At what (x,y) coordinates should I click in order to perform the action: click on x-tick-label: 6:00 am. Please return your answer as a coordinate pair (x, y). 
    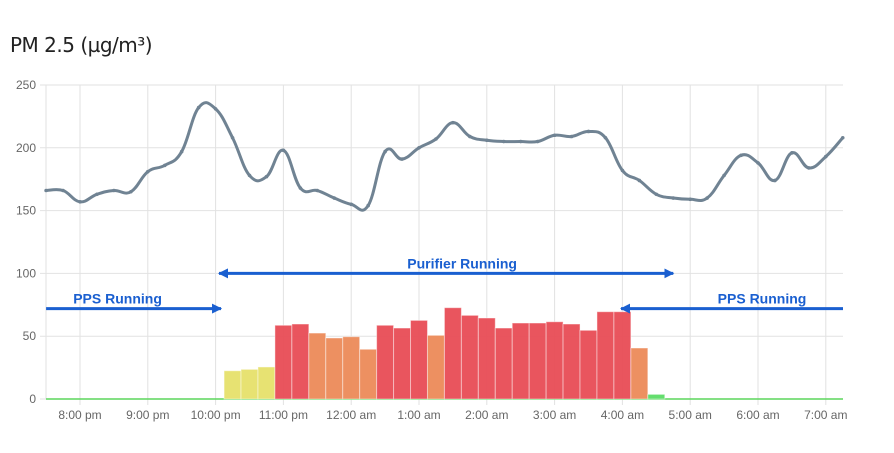
    Looking at the image, I should click on (757, 415).